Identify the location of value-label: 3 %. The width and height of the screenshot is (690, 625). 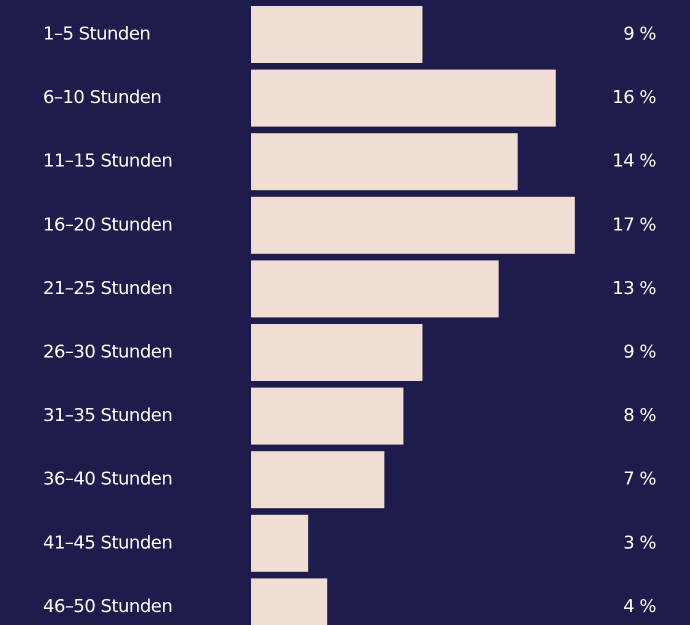
(639, 542).